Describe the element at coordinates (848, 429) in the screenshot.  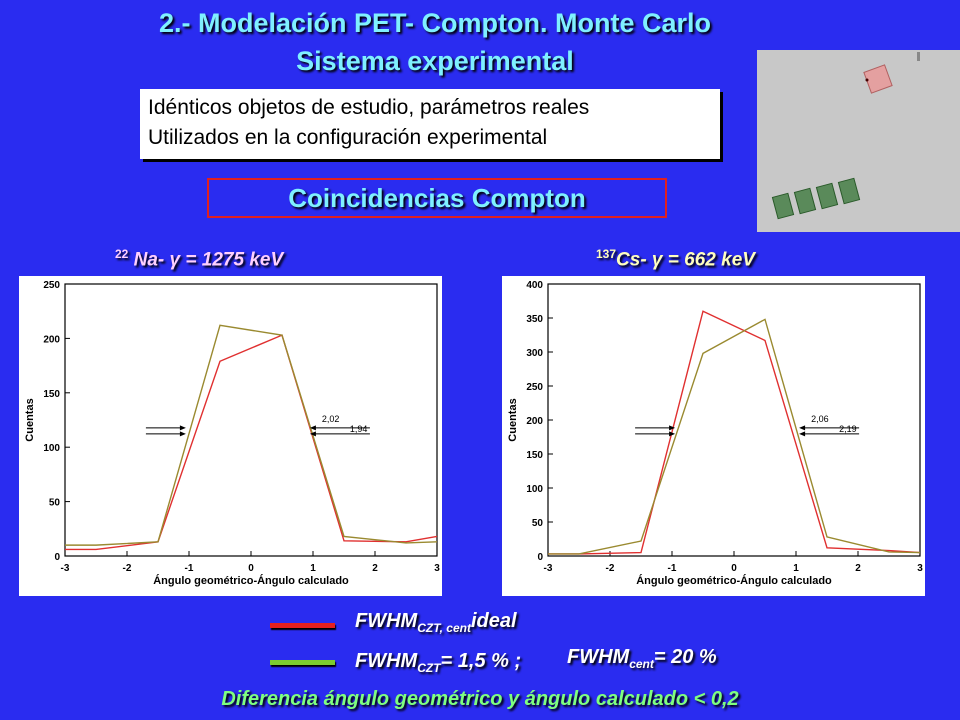
I see `annotation-2: 2,19` at that location.